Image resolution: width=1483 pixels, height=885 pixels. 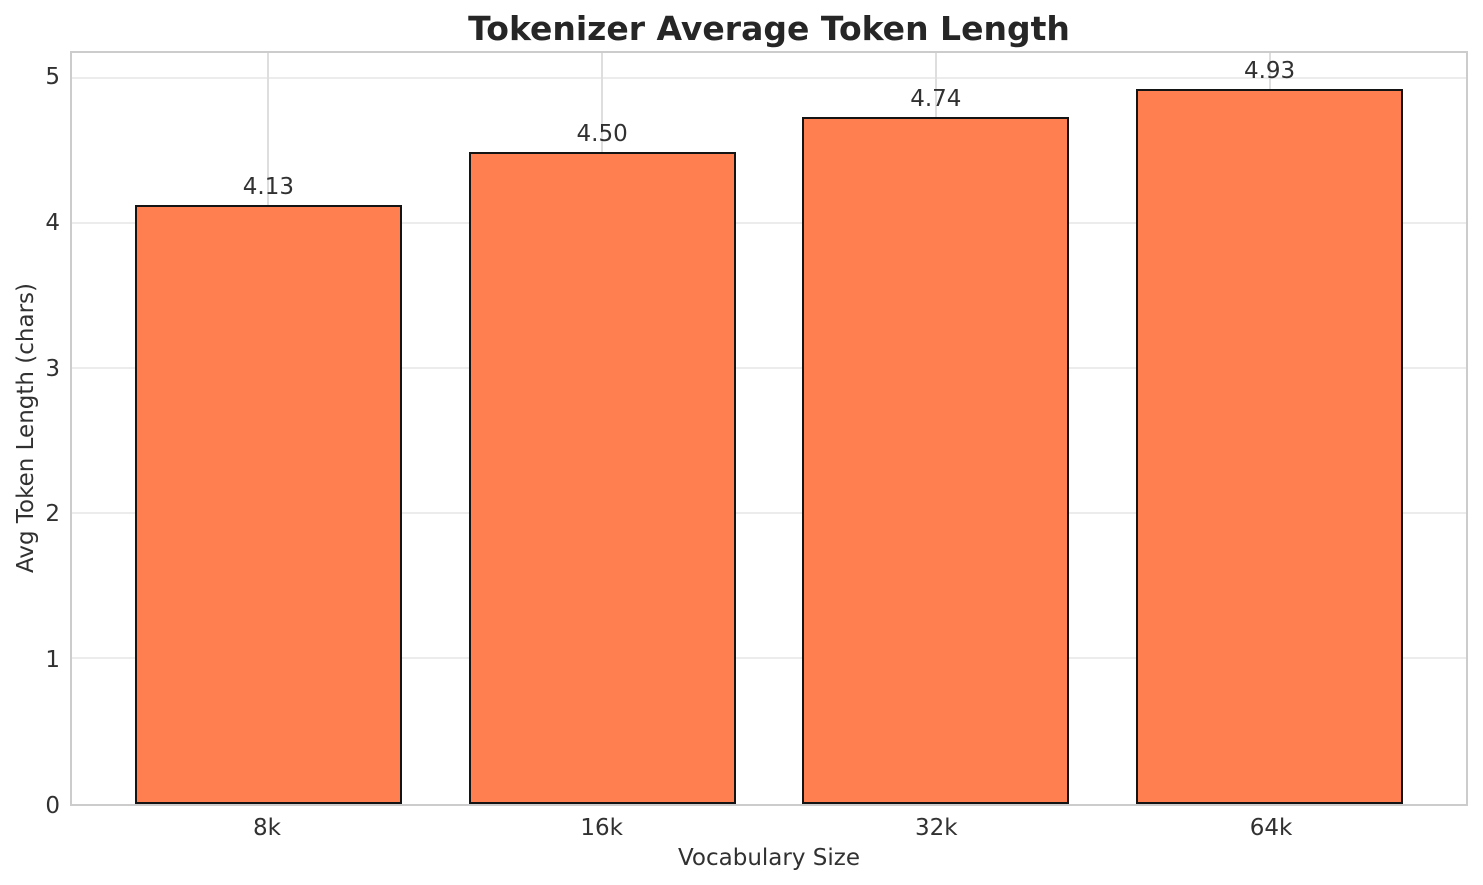 What do you see at coordinates (52, 660) in the screenshot?
I see `y-tick-label: 1` at bounding box center [52, 660].